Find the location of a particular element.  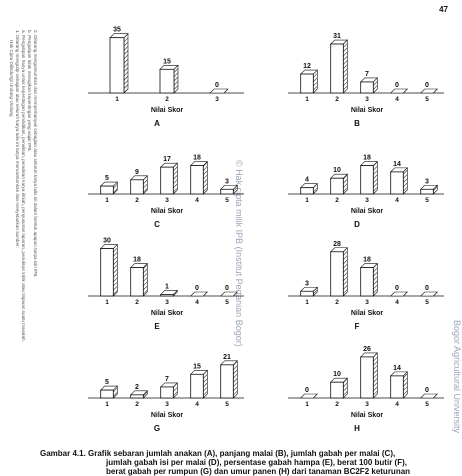

value-label: 10 is located at coordinates (337, 374).